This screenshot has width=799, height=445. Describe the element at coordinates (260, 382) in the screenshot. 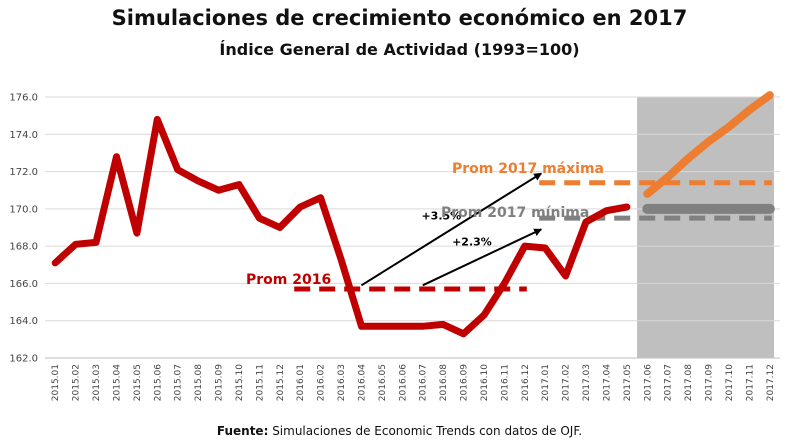

I see `x-tick-label: 2015.11` at that location.